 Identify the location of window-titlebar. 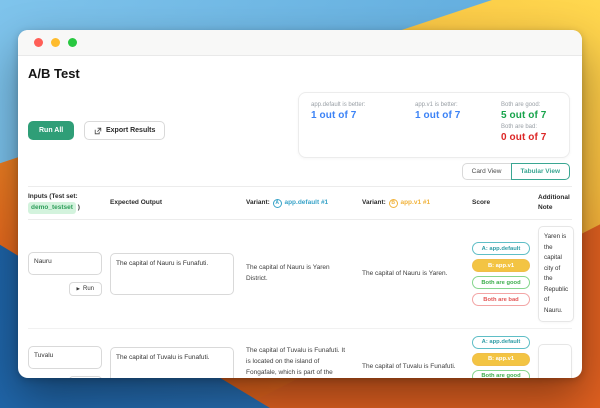
(300, 43).